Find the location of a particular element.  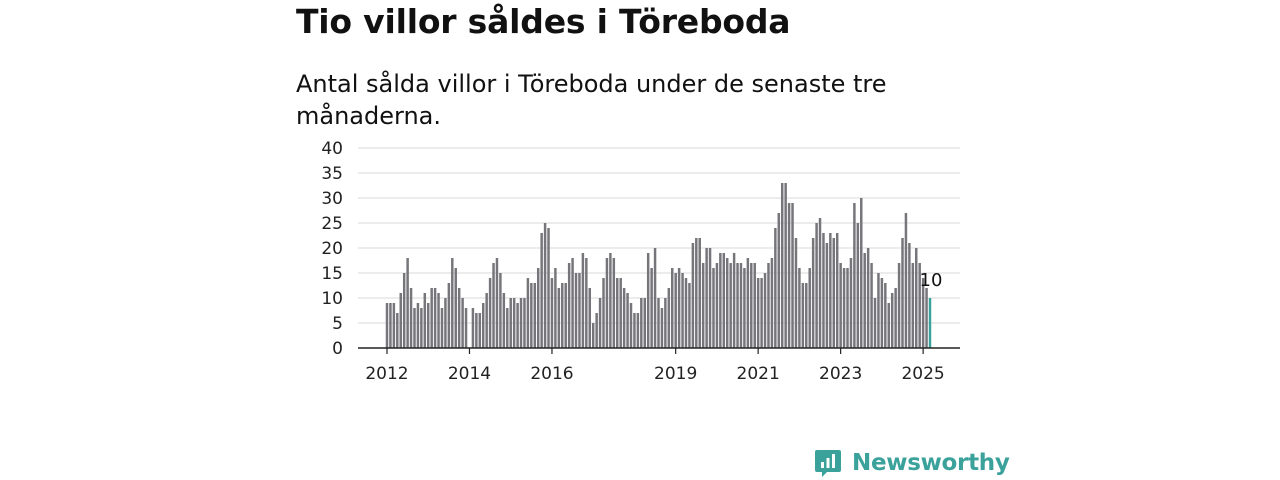

chart-title: Tio villor såldes i Töreboda is located at coordinates (543, 21).